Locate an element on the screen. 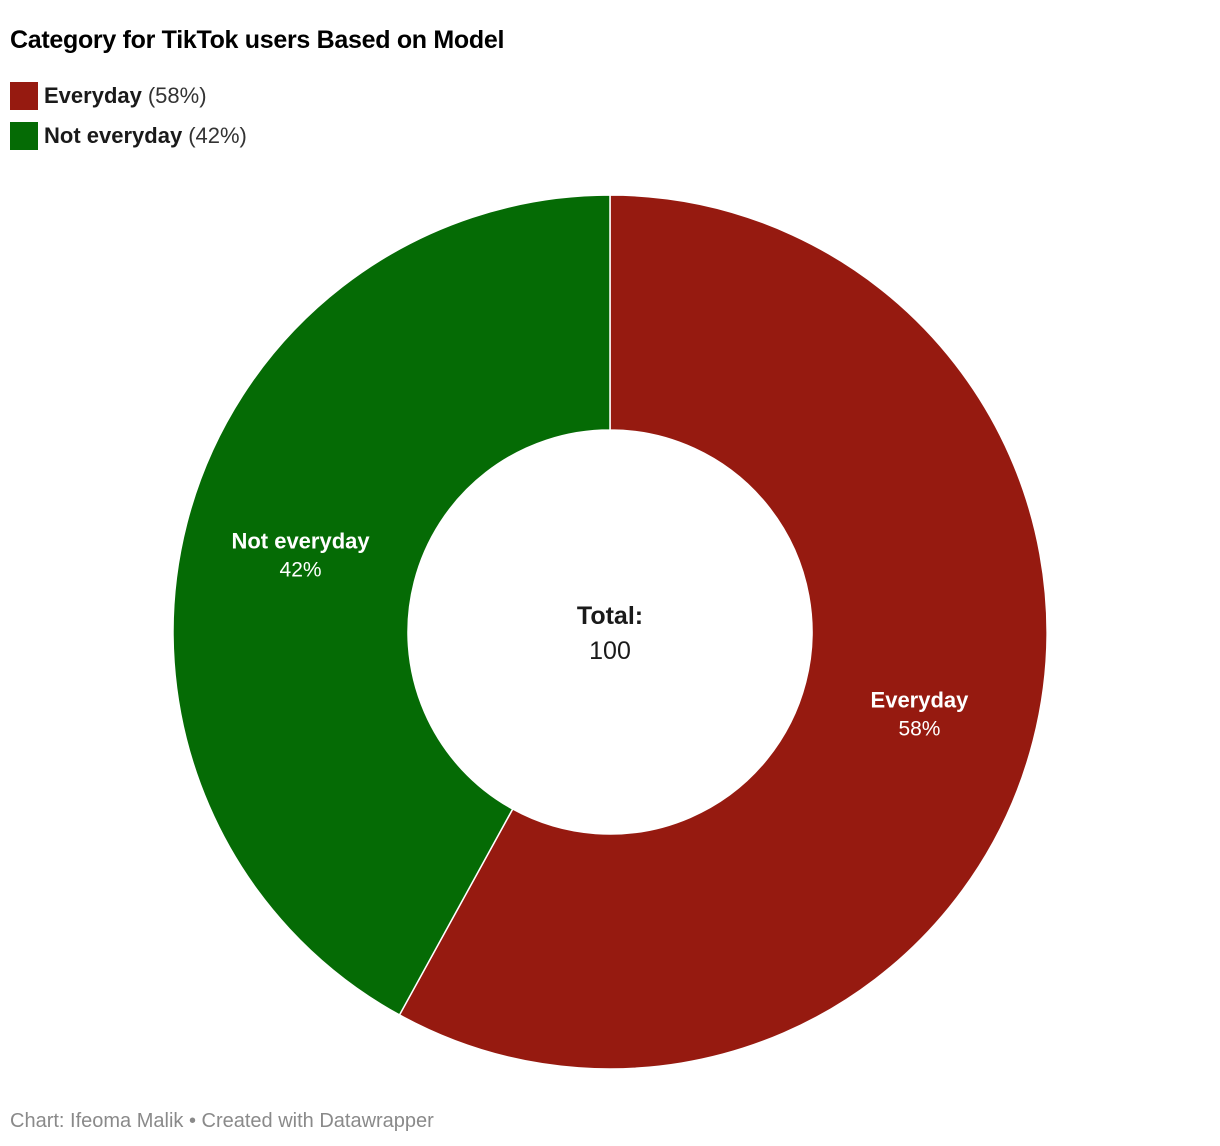  legend: Everyday (58%) Not everyday (42%) is located at coordinates (128, 122).